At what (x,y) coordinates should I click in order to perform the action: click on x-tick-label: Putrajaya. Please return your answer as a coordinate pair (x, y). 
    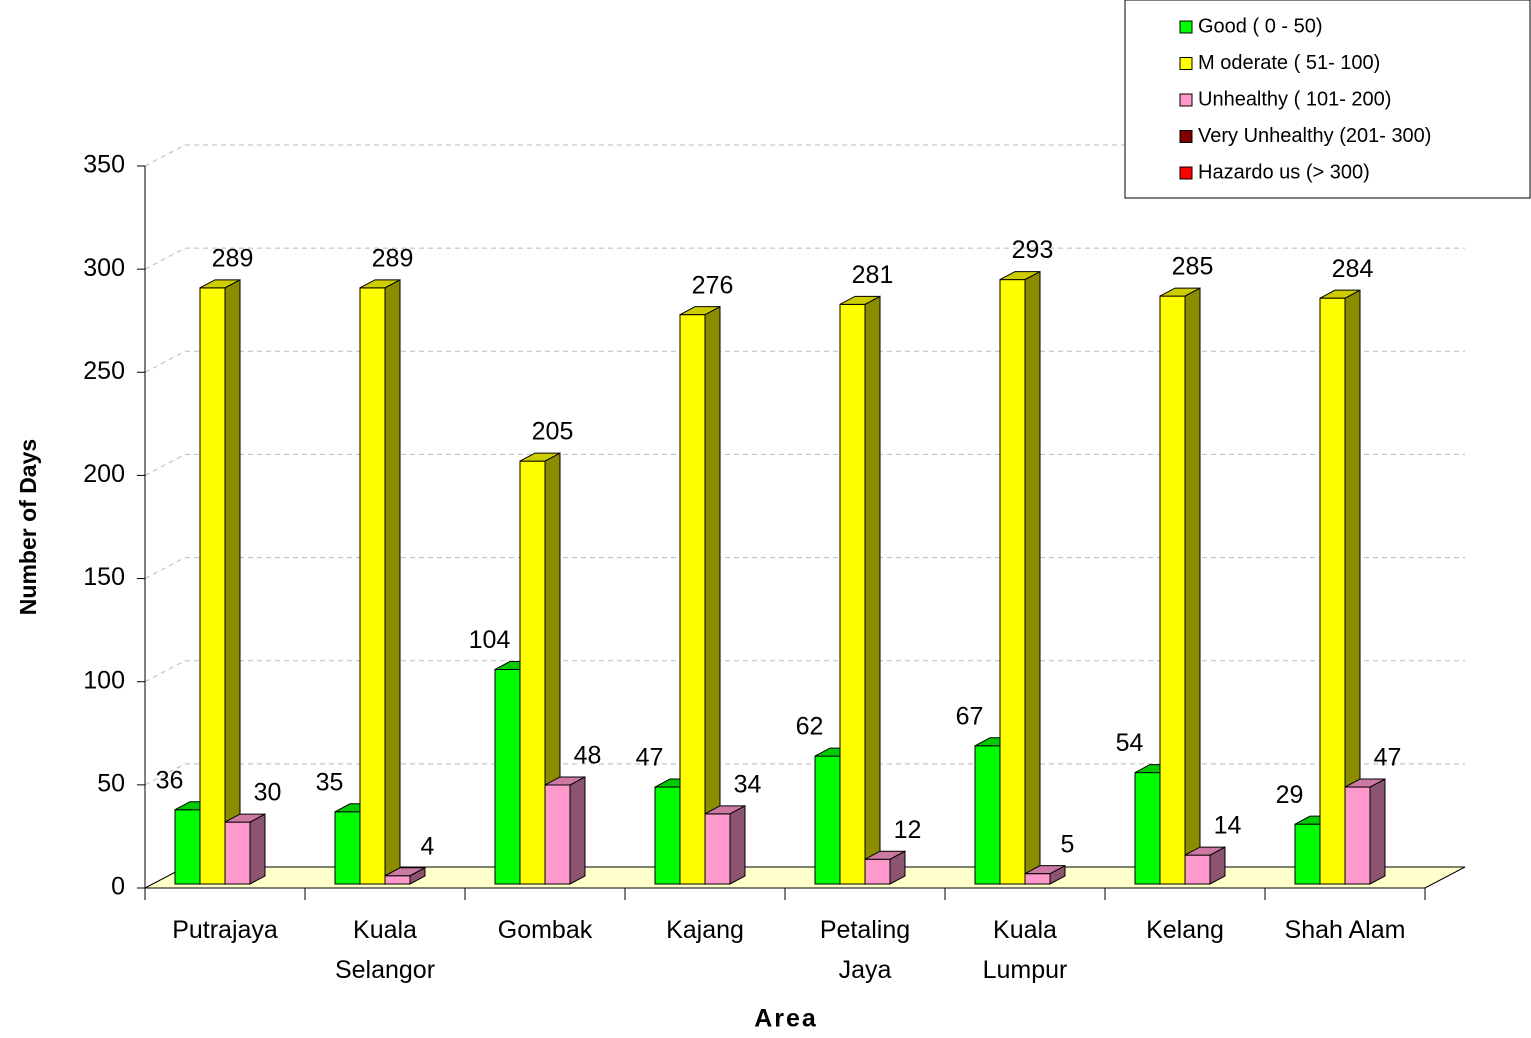
    Looking at the image, I should click on (225, 930).